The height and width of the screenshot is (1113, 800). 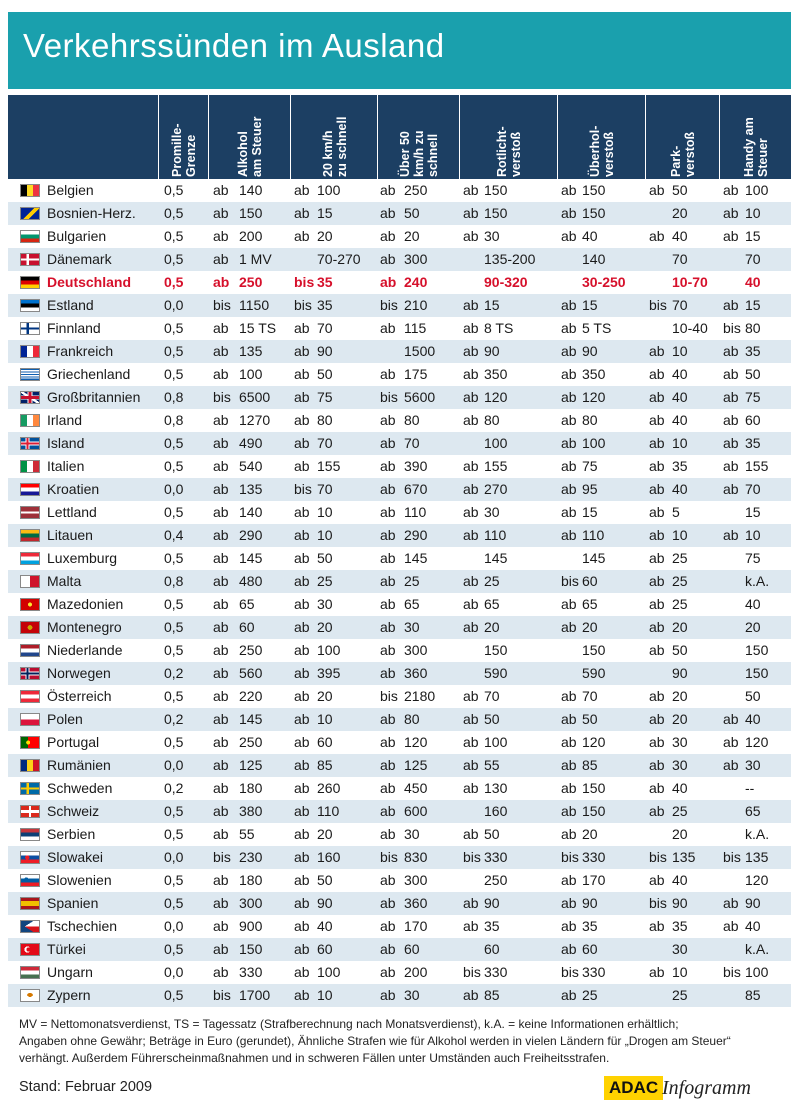 I want to click on fine-value: 10-70, so click(x=690, y=282).